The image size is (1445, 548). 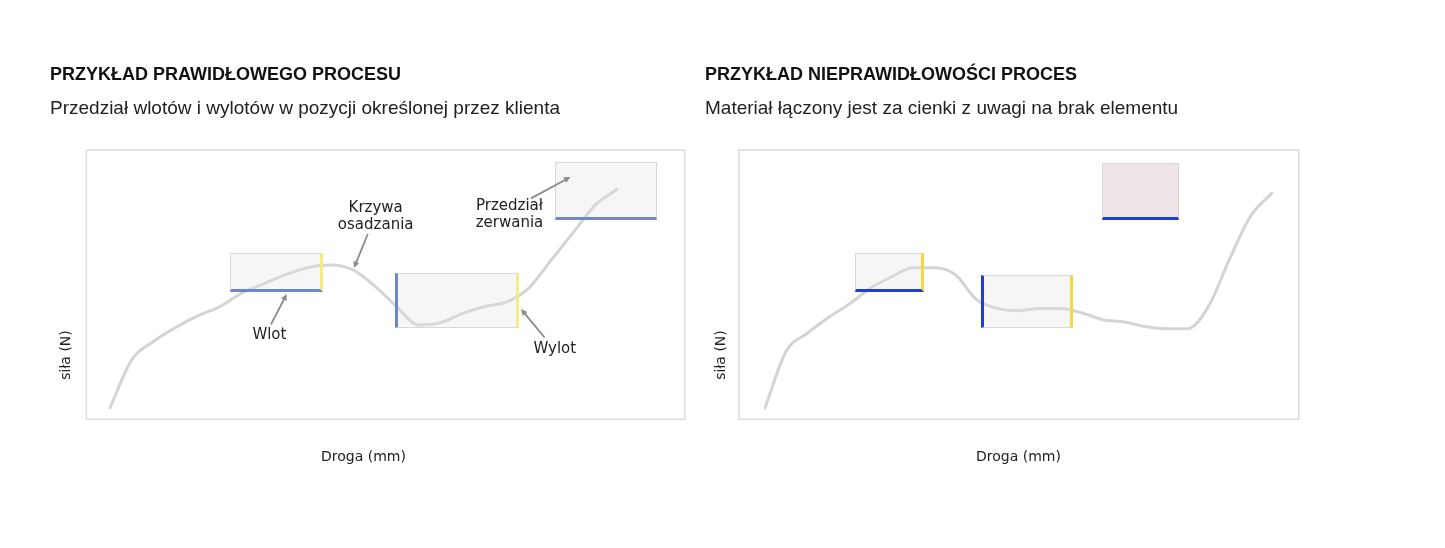 What do you see at coordinates (509, 214) in the screenshot?
I see `annotation: Przedział zerwania` at bounding box center [509, 214].